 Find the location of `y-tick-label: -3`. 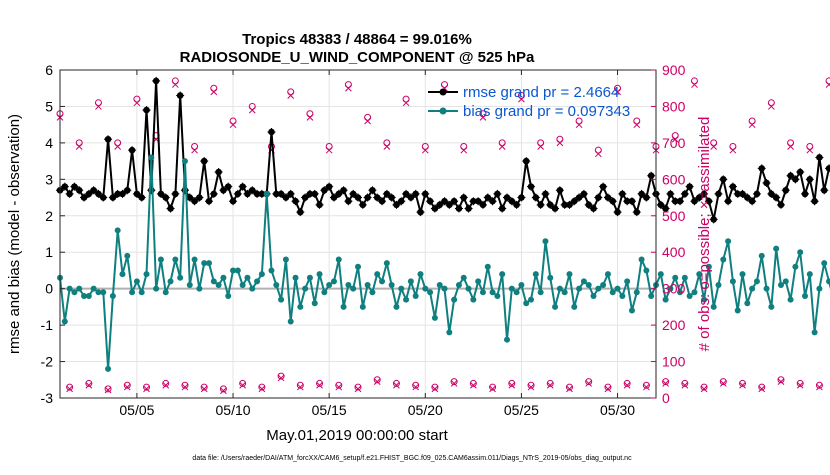

y-tick-label: -3 is located at coordinates (47, 398).